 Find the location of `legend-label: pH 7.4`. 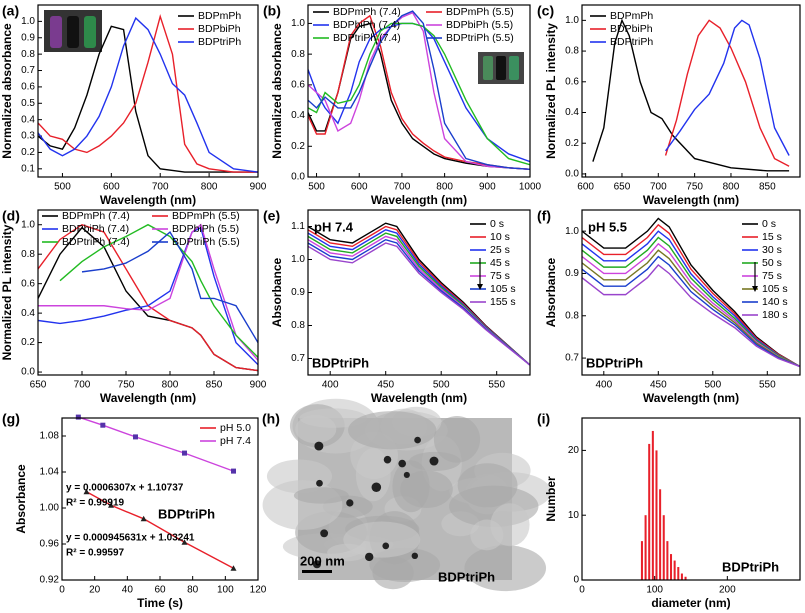

legend-label: pH 7.4 is located at coordinates (235, 441).